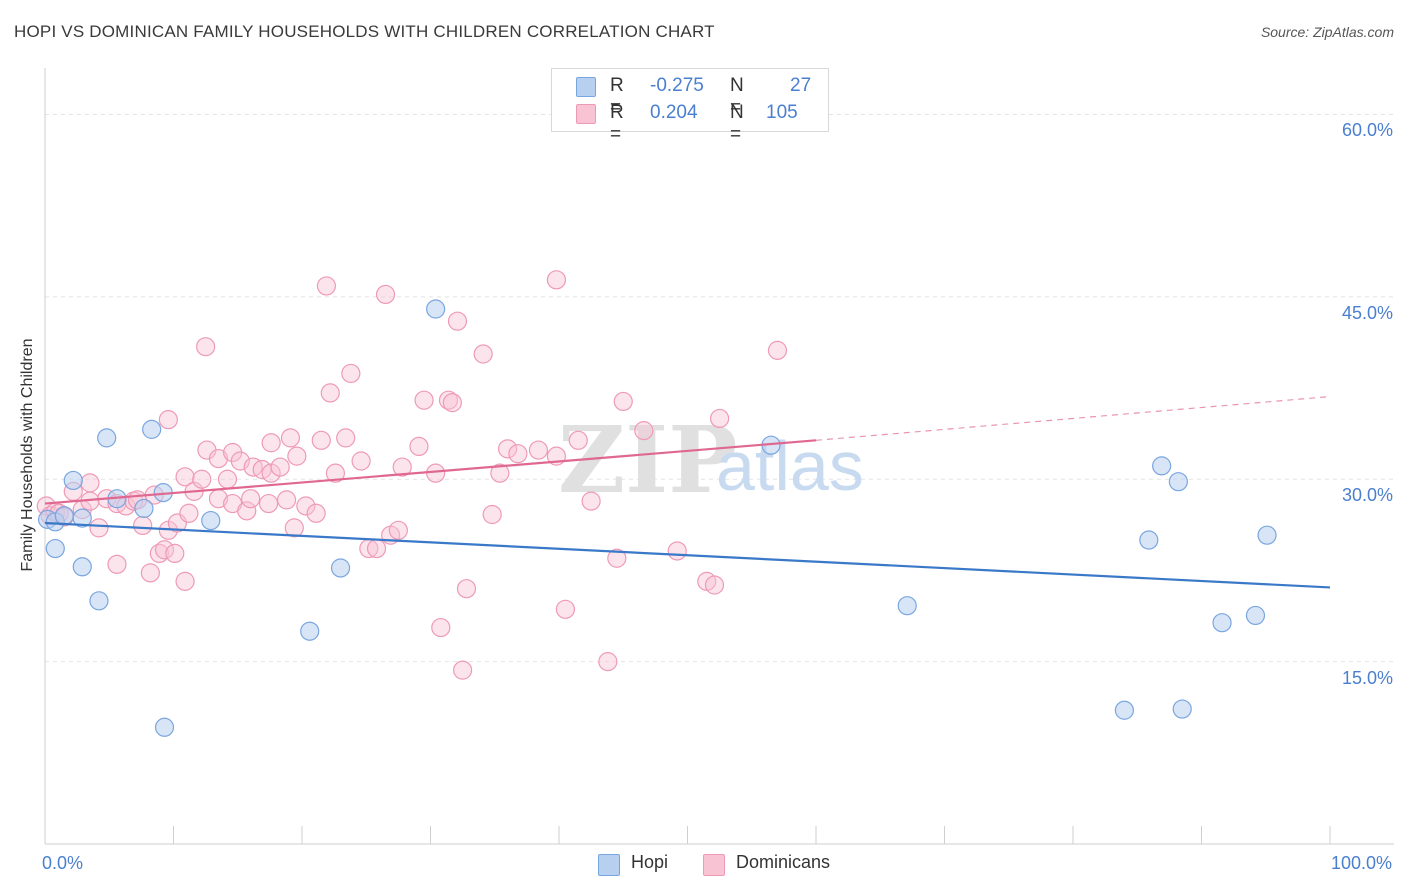 The image size is (1406, 892). What do you see at coordinates (790, 466) in the screenshot?
I see `watermark-atlas: atlas` at bounding box center [790, 466].